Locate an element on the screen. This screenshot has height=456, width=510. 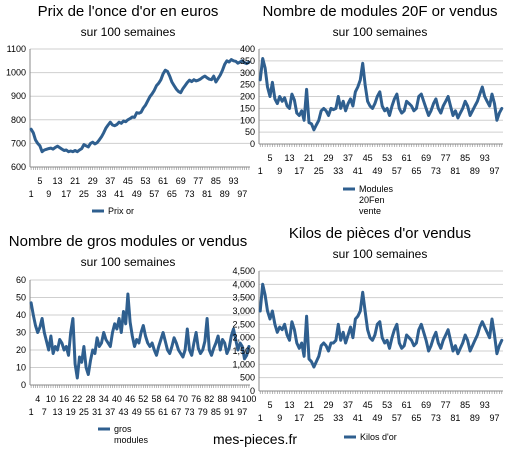
y-tick-label: 4,000 is located at coordinates (243, 284).